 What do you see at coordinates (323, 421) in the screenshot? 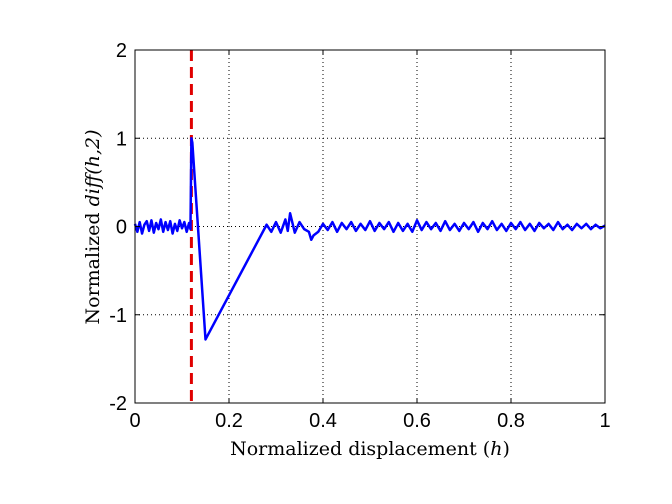
I see `x-tick-label: 0.4` at bounding box center [323, 421].